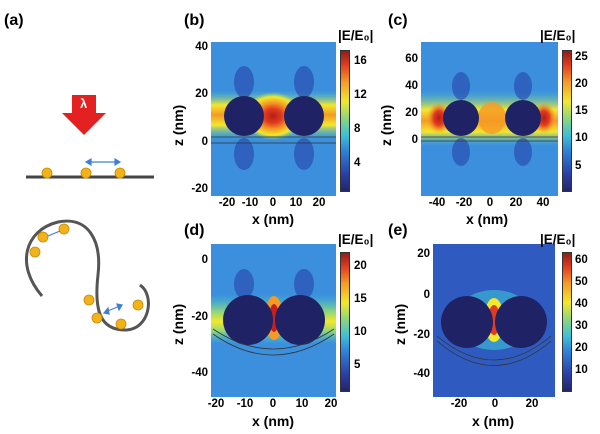 The width and height of the screenshot is (600, 434). I want to click on d-z-tick-1: 0, so click(204, 260).